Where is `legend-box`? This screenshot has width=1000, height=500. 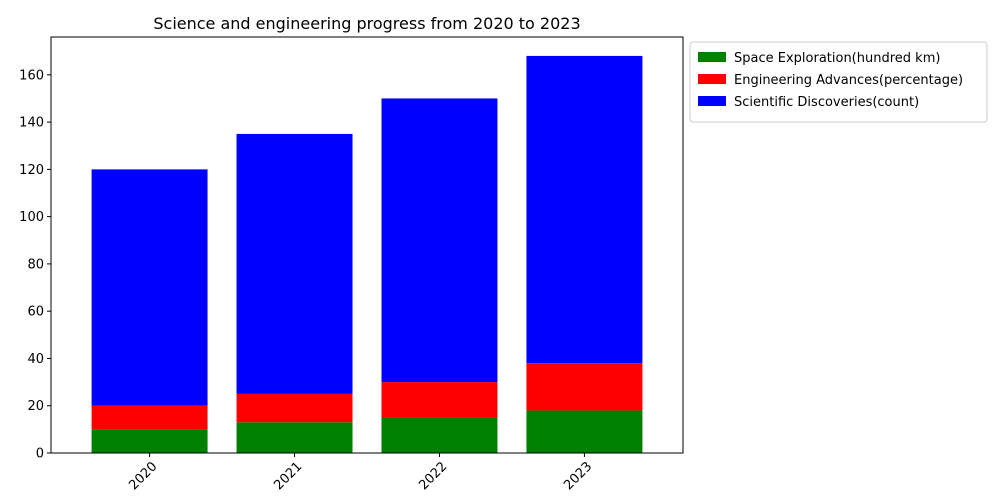 legend-box is located at coordinates (838, 82).